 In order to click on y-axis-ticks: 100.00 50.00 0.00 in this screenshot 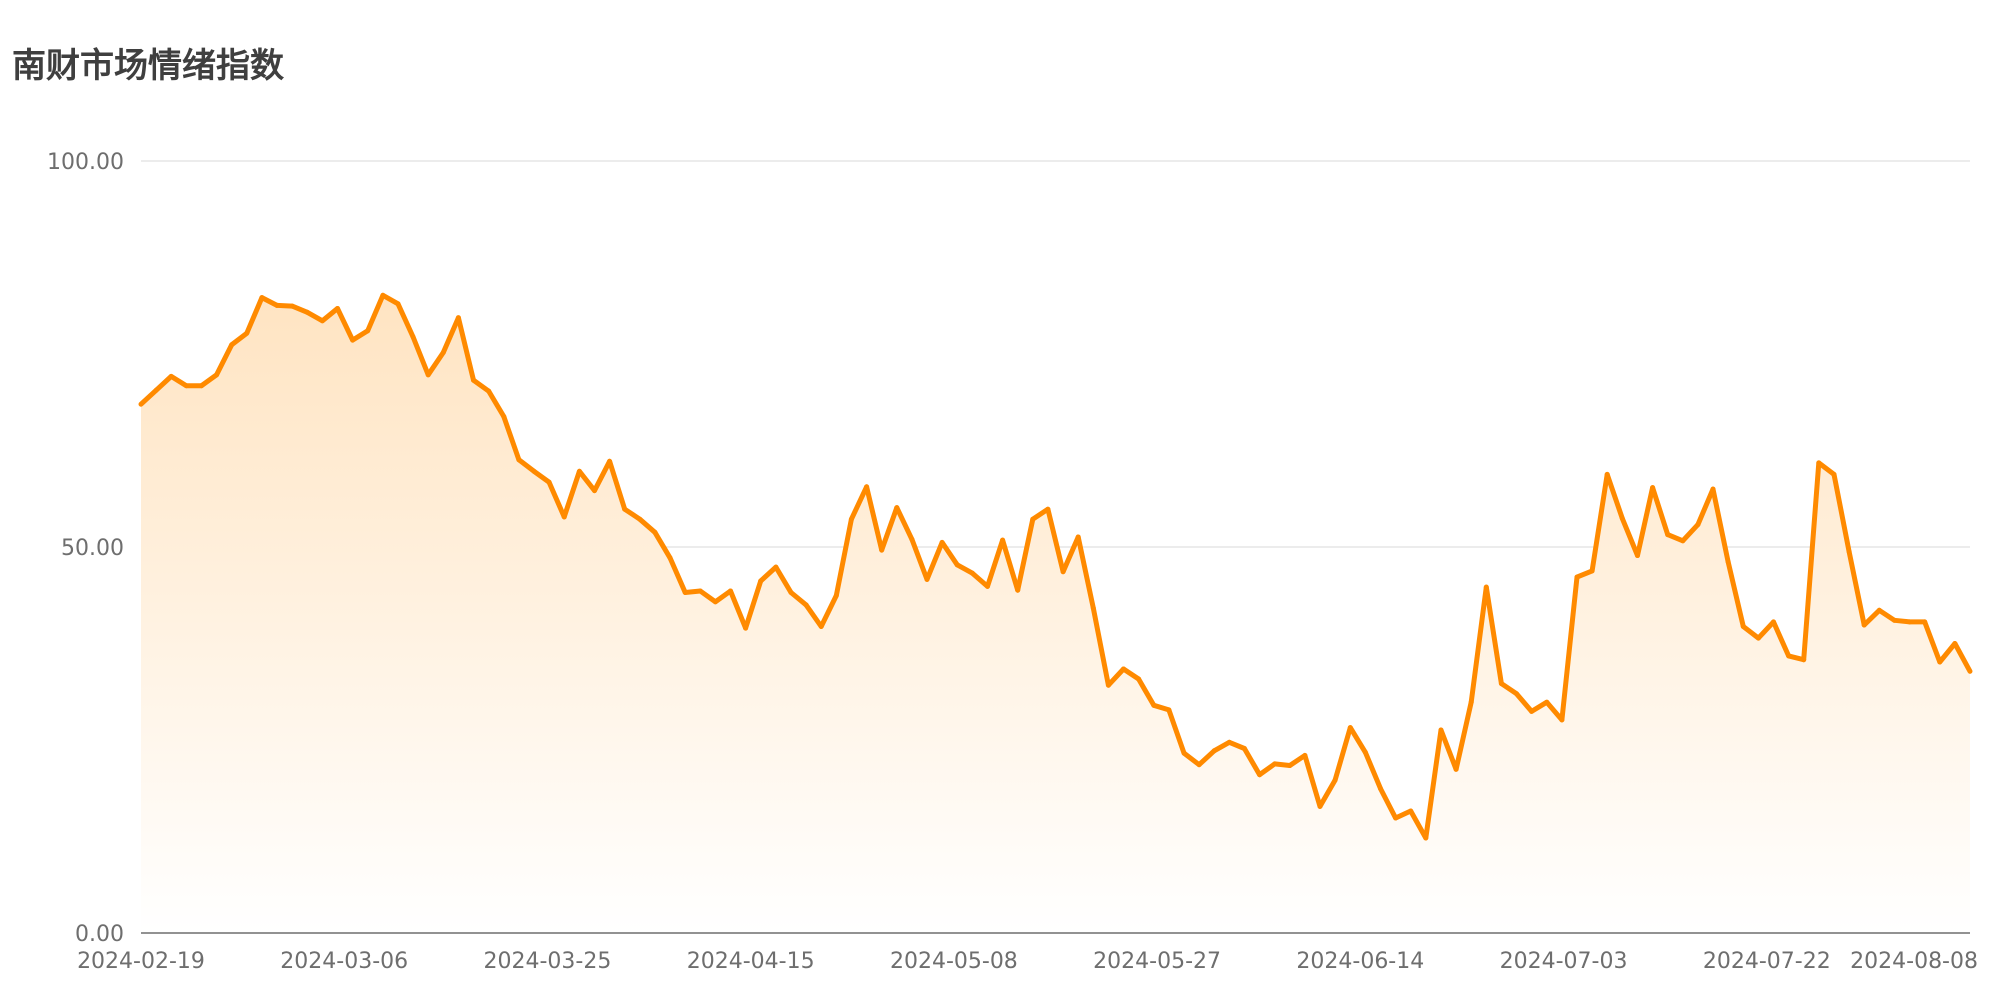, I will do `click(85, 548)`.